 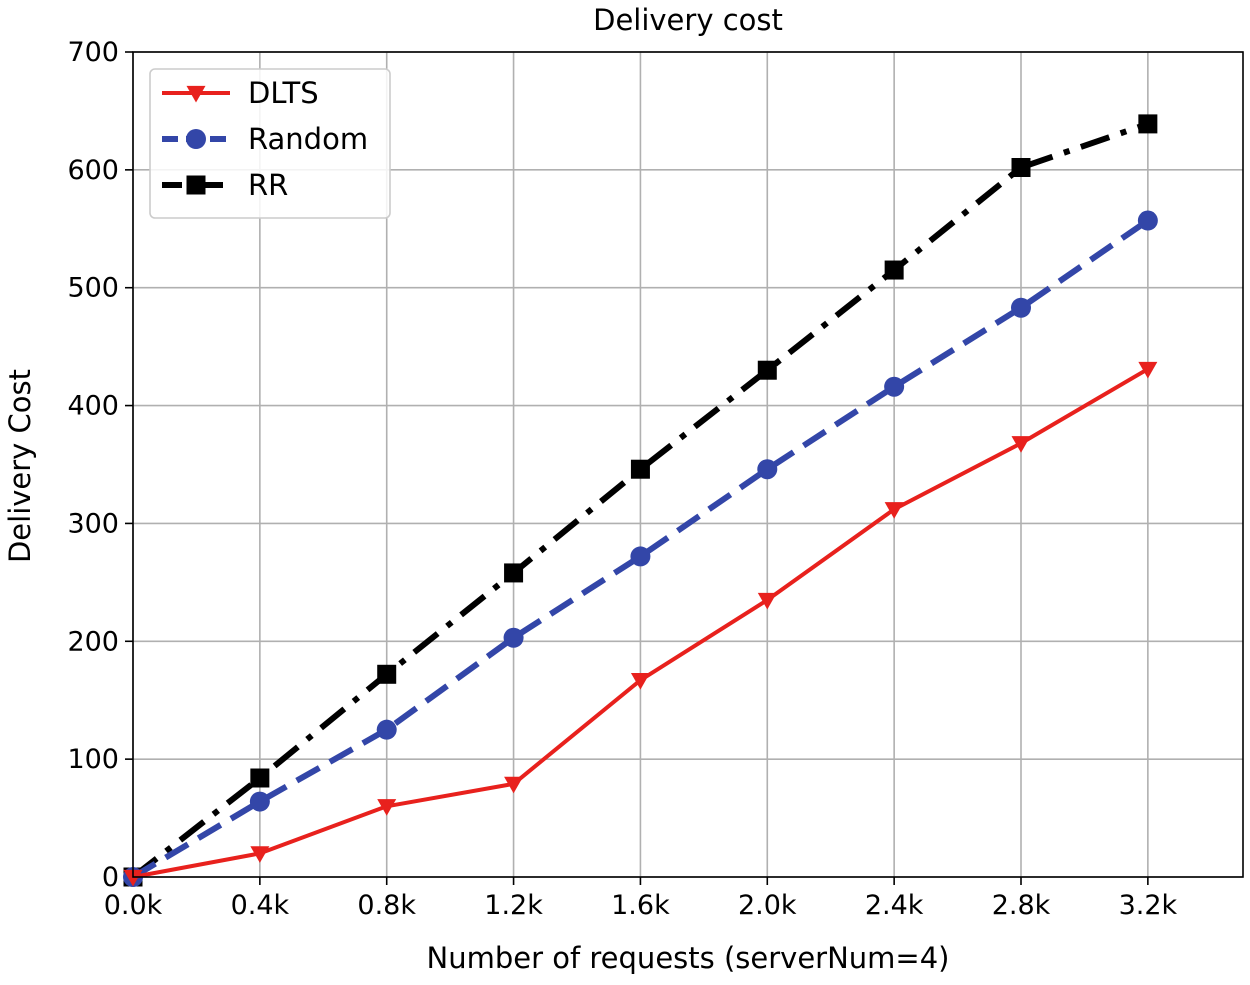 What do you see at coordinates (225, 185) in the screenshot?
I see `legend-item-rr: RR` at bounding box center [225, 185].